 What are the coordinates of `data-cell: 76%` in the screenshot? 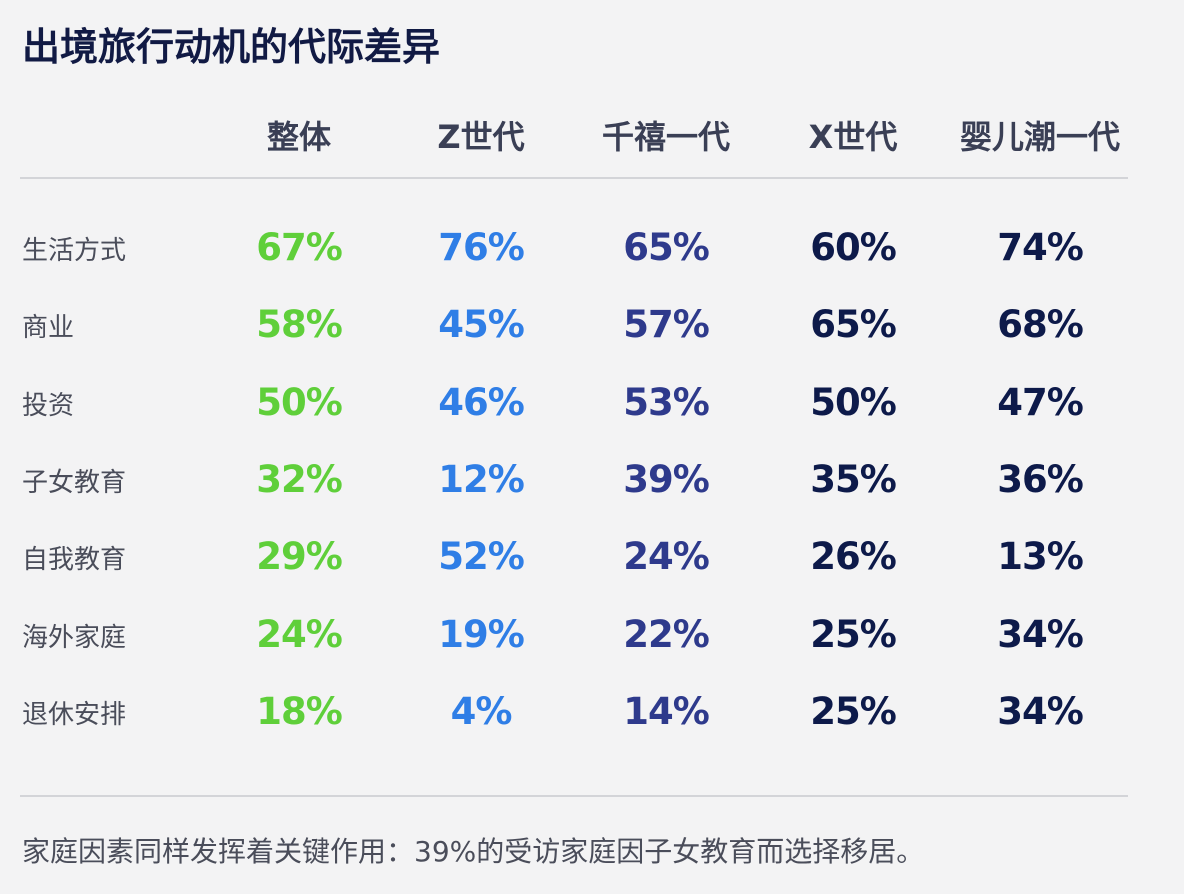 It's located at (481, 247).